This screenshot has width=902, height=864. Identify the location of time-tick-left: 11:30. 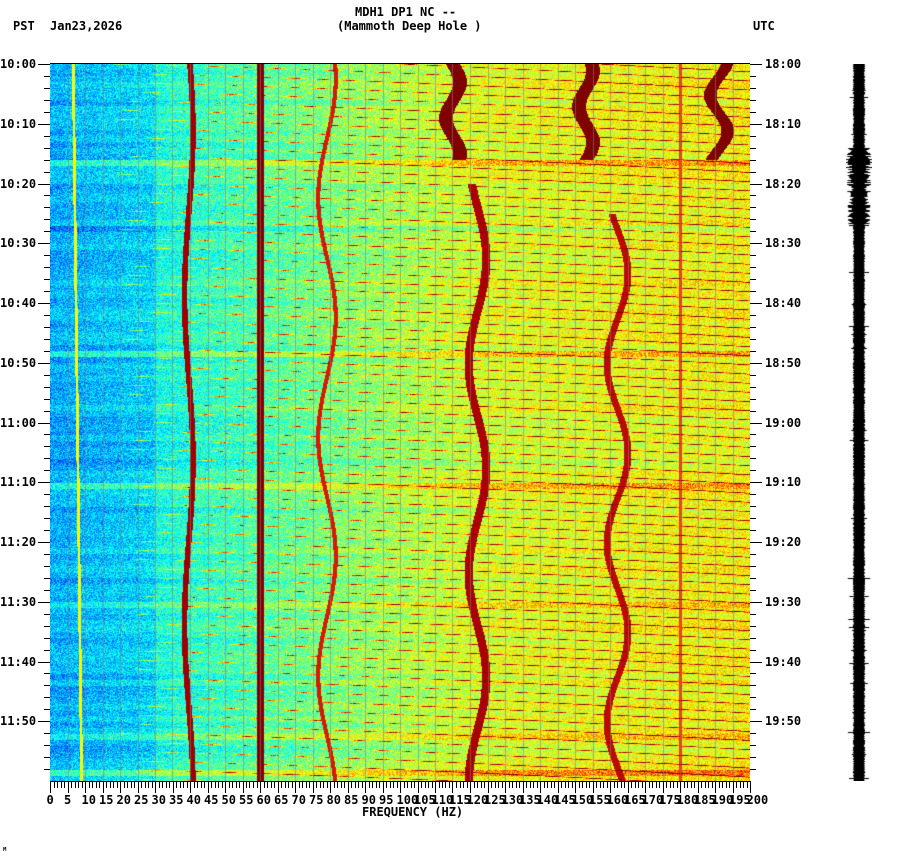
(18, 601).